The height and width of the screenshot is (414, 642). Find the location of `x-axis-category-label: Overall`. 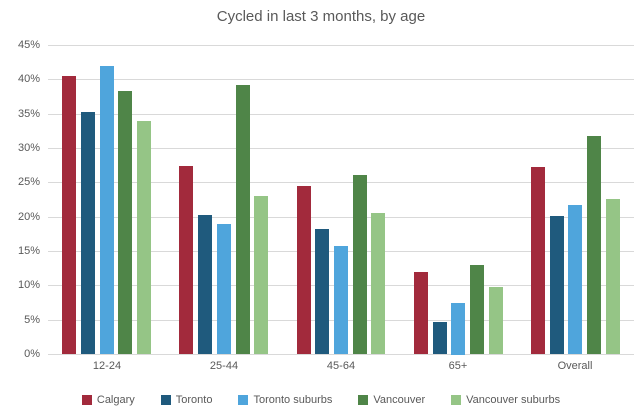

x-axis-category-label: Overall is located at coordinates (575, 366).